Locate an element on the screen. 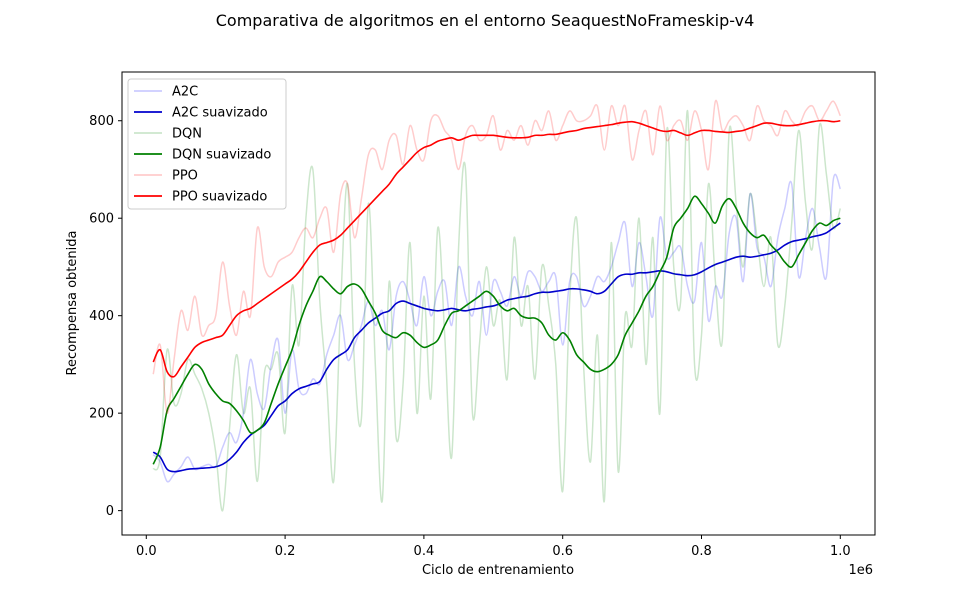 Image resolution: width=970 pixels, height=604 pixels. x-axis-label: Ciclo de entrenamiento is located at coordinates (498, 570).